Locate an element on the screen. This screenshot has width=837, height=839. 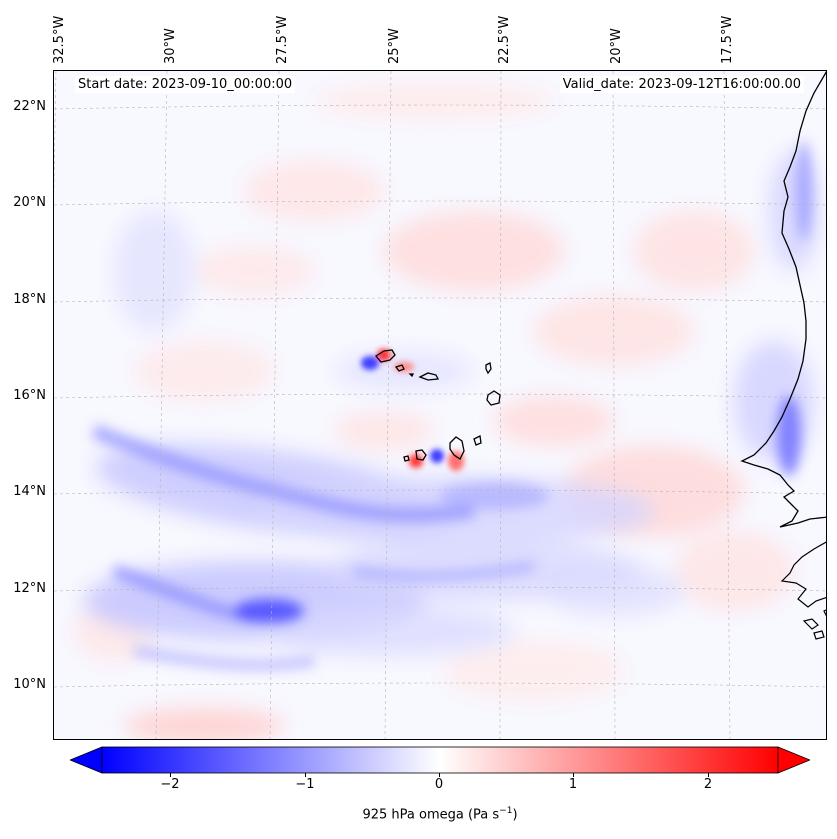
colorbar is located at coordinates (440, 760).